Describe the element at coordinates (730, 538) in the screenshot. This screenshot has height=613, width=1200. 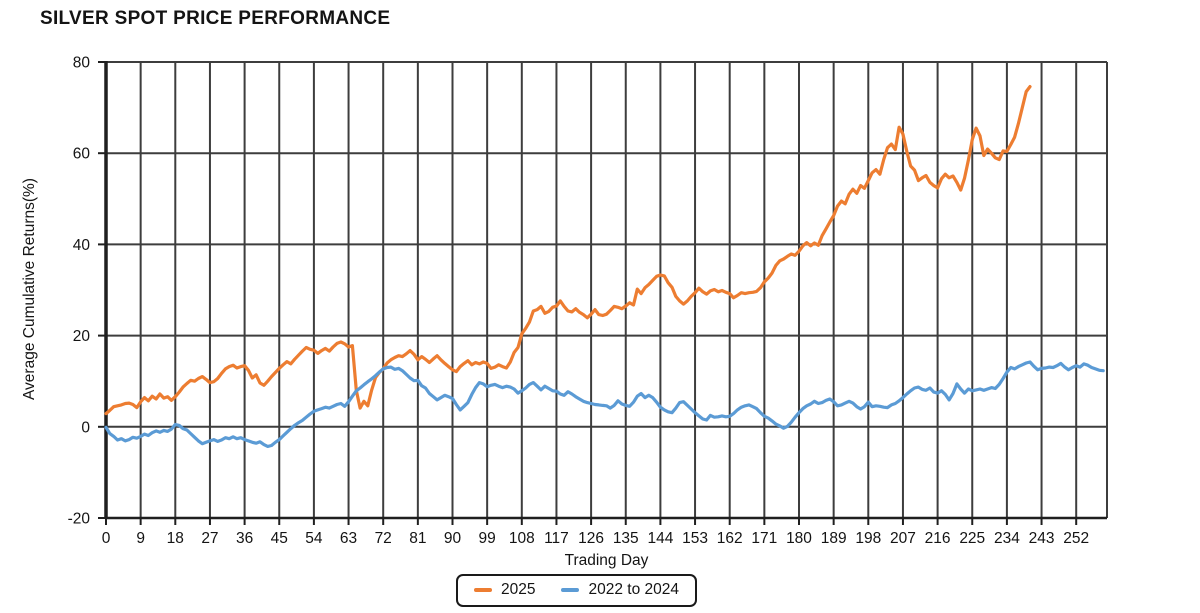
I see `x-tick-label: 162` at that location.